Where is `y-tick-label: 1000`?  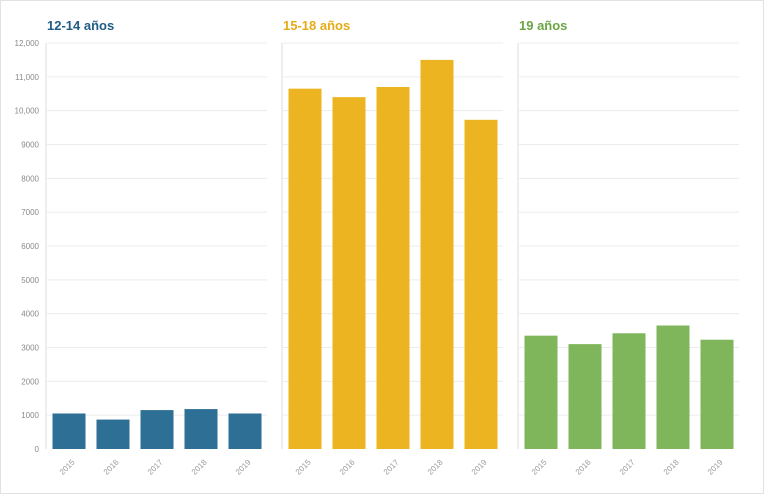
y-tick-label: 1000 is located at coordinates (30, 415).